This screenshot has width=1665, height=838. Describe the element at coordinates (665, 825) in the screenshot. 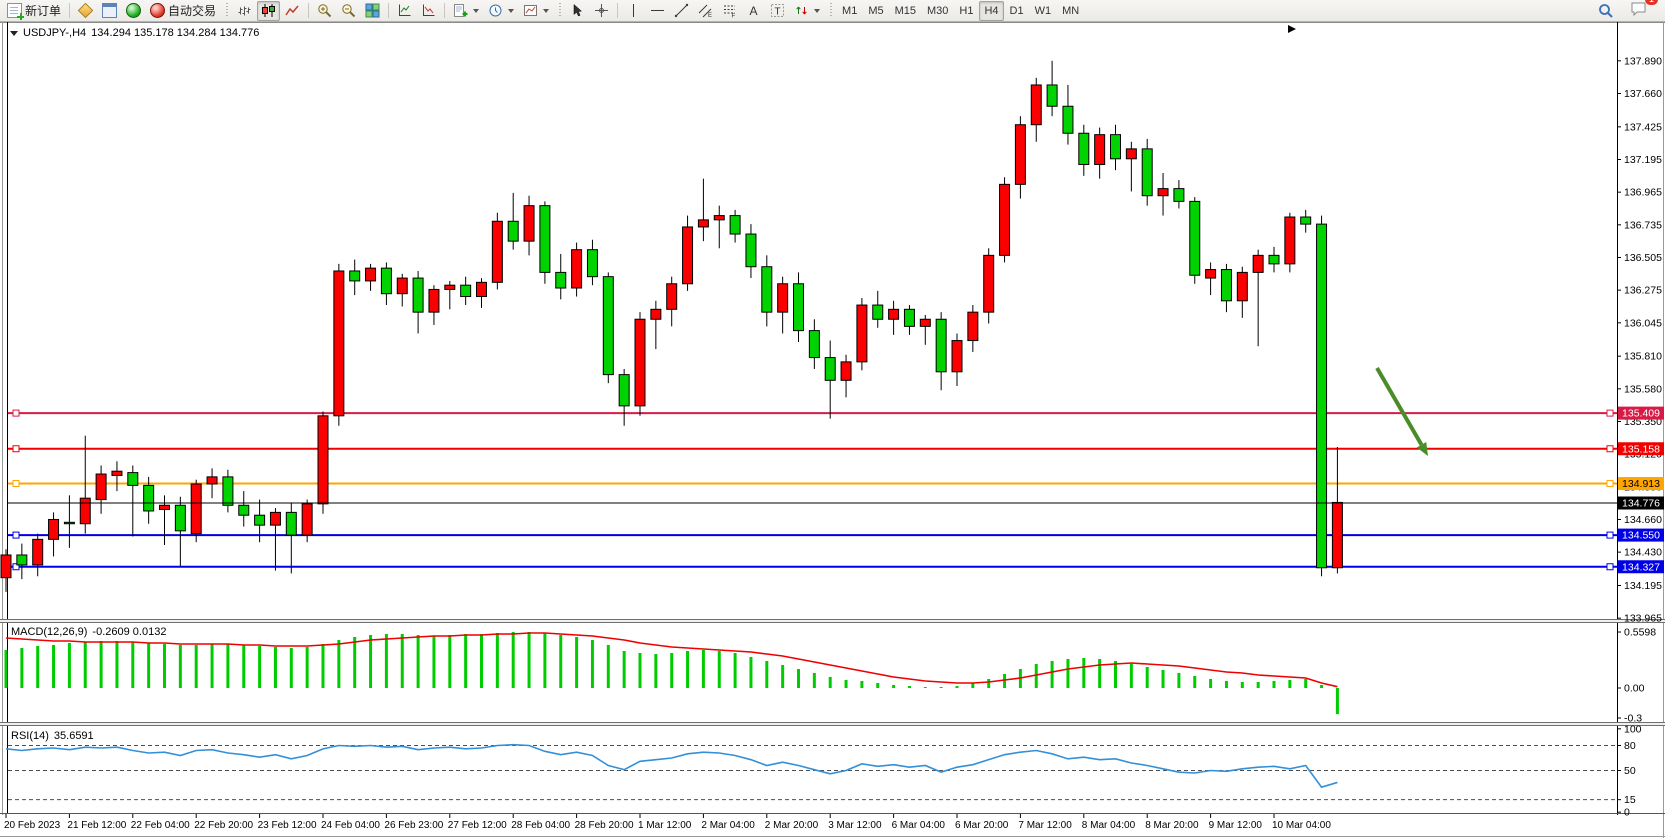

I see `svg-text: 1 Mar 12:00` at that location.